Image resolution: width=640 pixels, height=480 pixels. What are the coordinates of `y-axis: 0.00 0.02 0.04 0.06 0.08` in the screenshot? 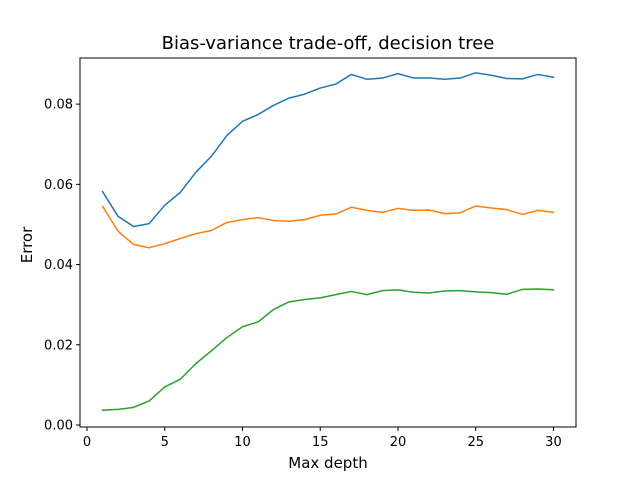 It's located at (62, 265).